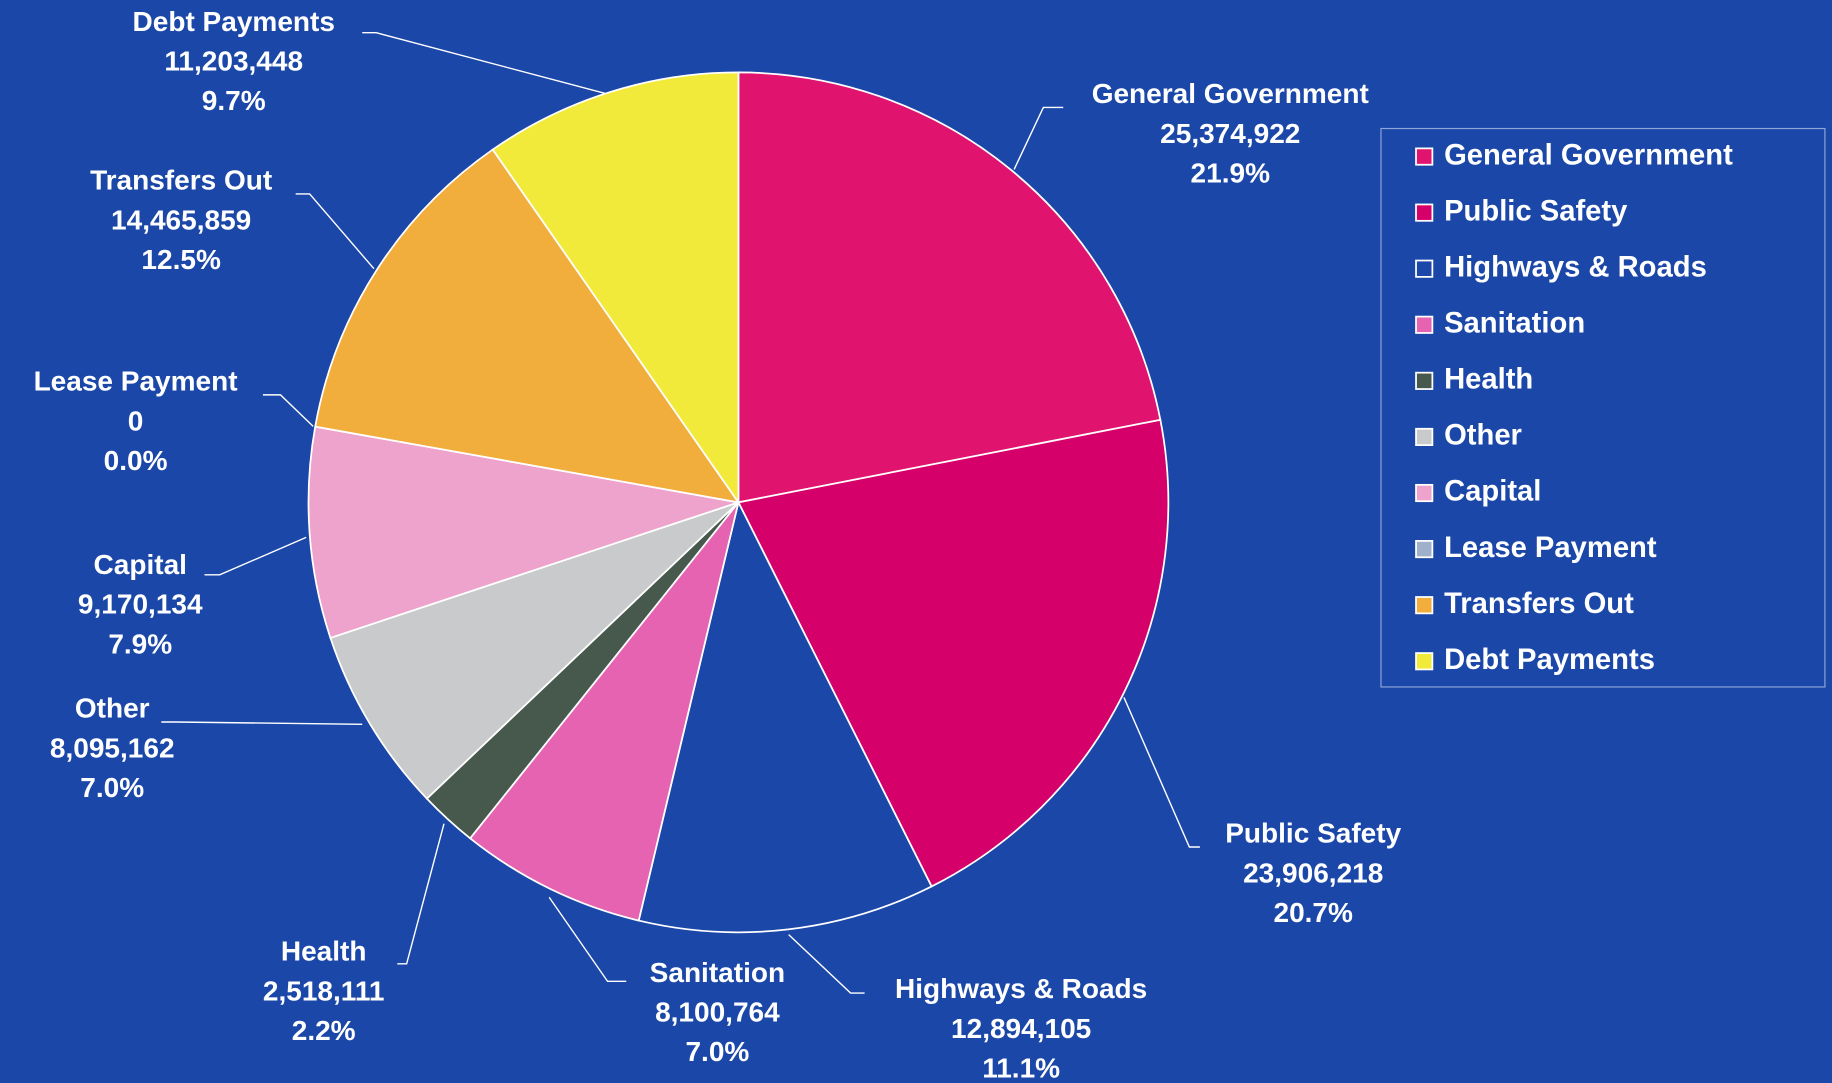  What do you see at coordinates (1230, 133) in the screenshot?
I see `slice-value: 25,374,922` at bounding box center [1230, 133].